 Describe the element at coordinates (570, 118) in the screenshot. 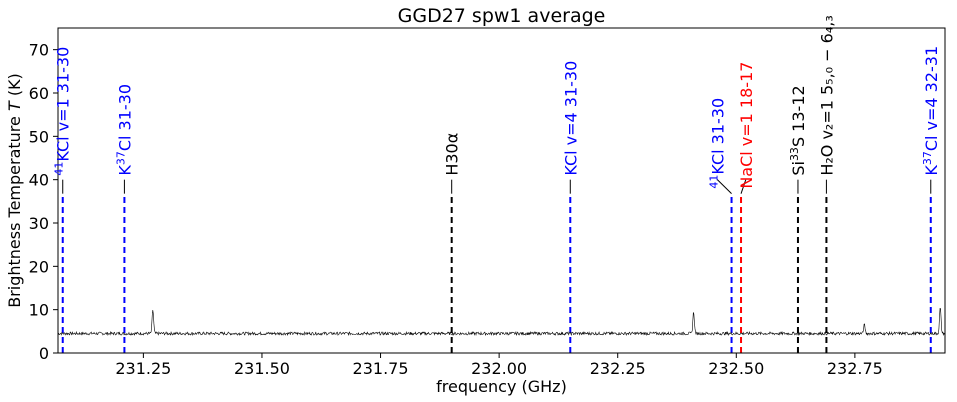

I see `line-marker-label: KCl v=4 31-30` at that location.